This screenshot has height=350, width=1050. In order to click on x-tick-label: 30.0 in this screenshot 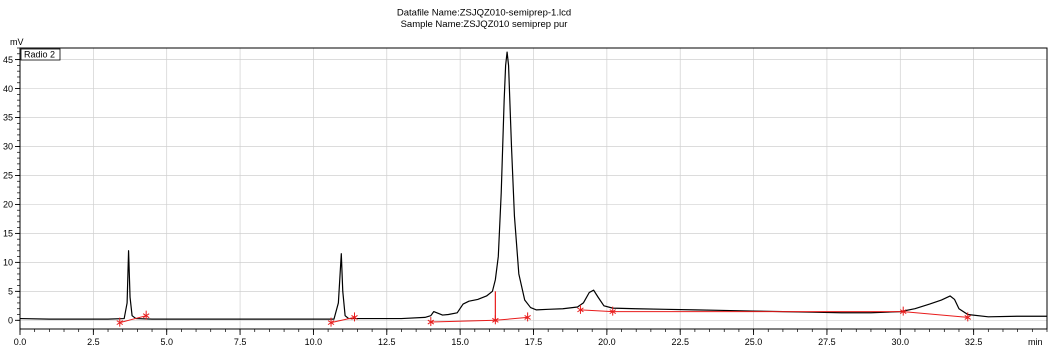, I will do `click(901, 342)`.